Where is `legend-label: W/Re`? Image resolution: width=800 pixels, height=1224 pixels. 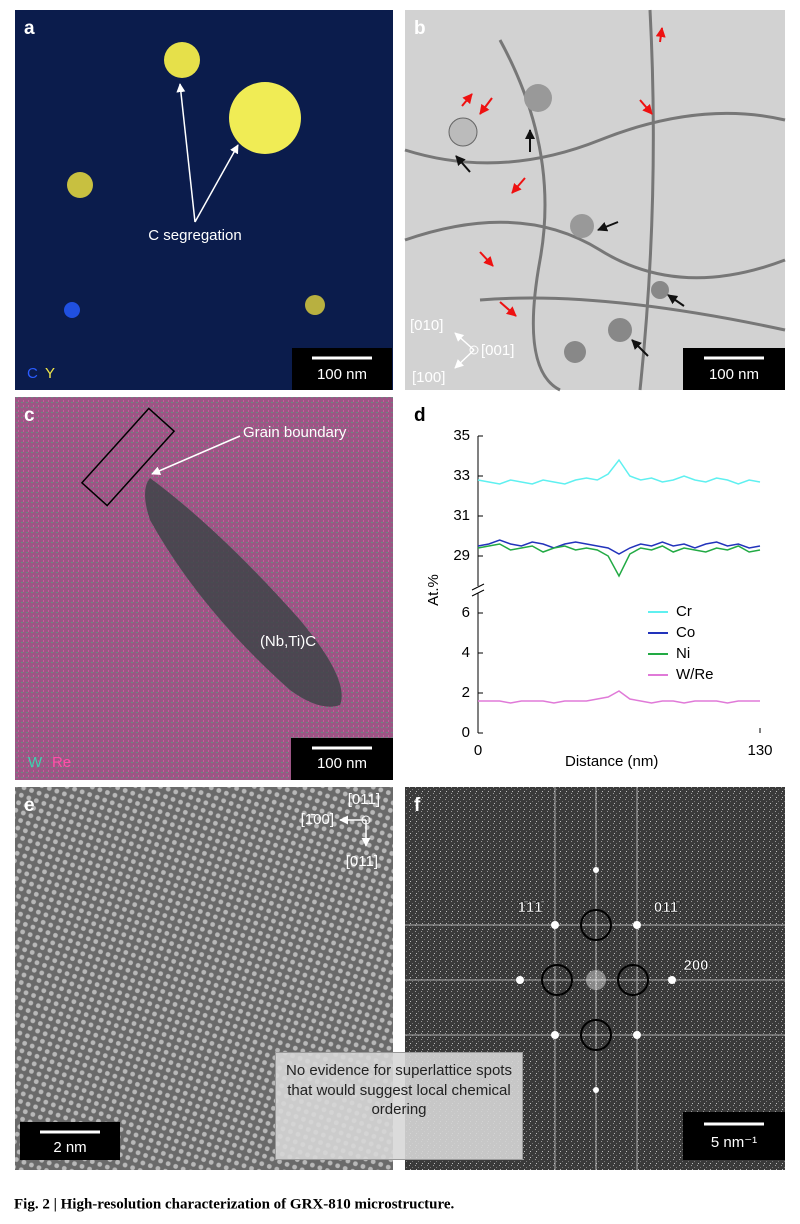
legend-label: W/Re is located at coordinates (695, 674).